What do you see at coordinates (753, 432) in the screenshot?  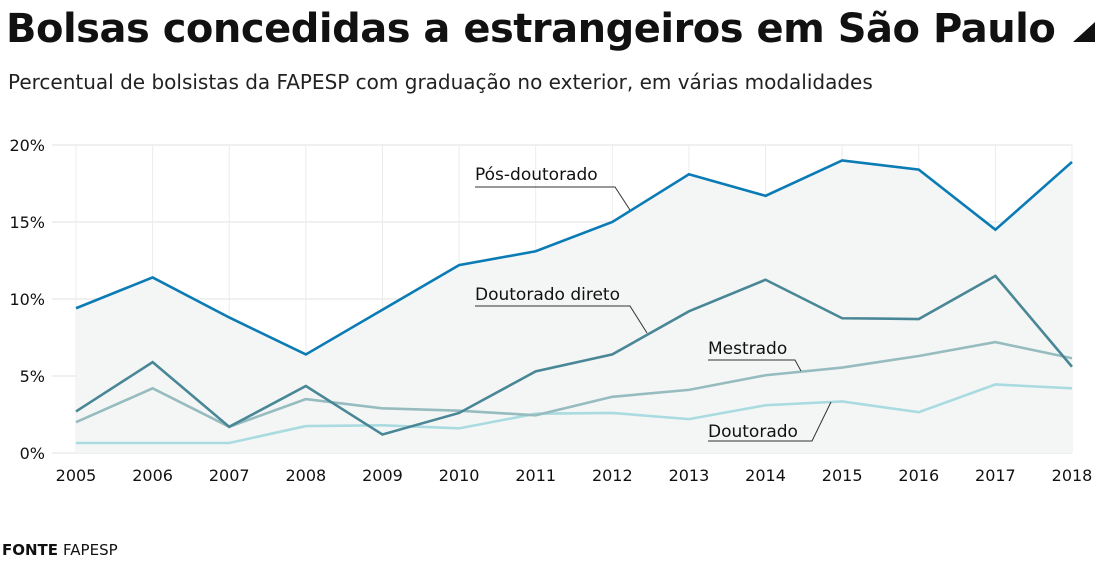 I see `series-label-doutorado: Doutorado` at bounding box center [753, 432].